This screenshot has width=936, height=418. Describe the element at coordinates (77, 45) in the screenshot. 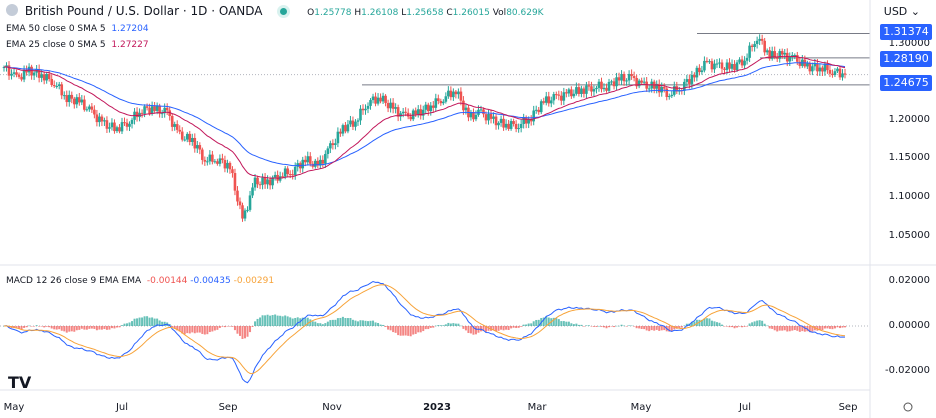

I see `ema25-legend: EMA 25 close 0 SMA 5 1.27227` at that location.